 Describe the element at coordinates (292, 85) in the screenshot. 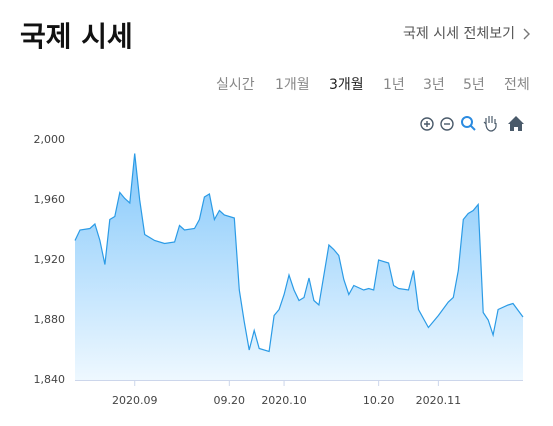

I see `period-tab: 1개월` at that location.